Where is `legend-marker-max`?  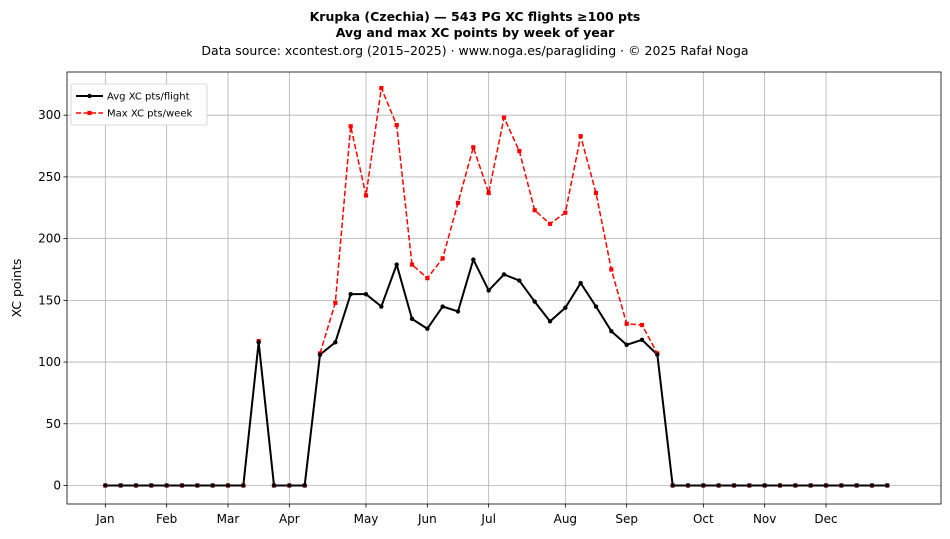
legend-marker-max is located at coordinates (89, 113).